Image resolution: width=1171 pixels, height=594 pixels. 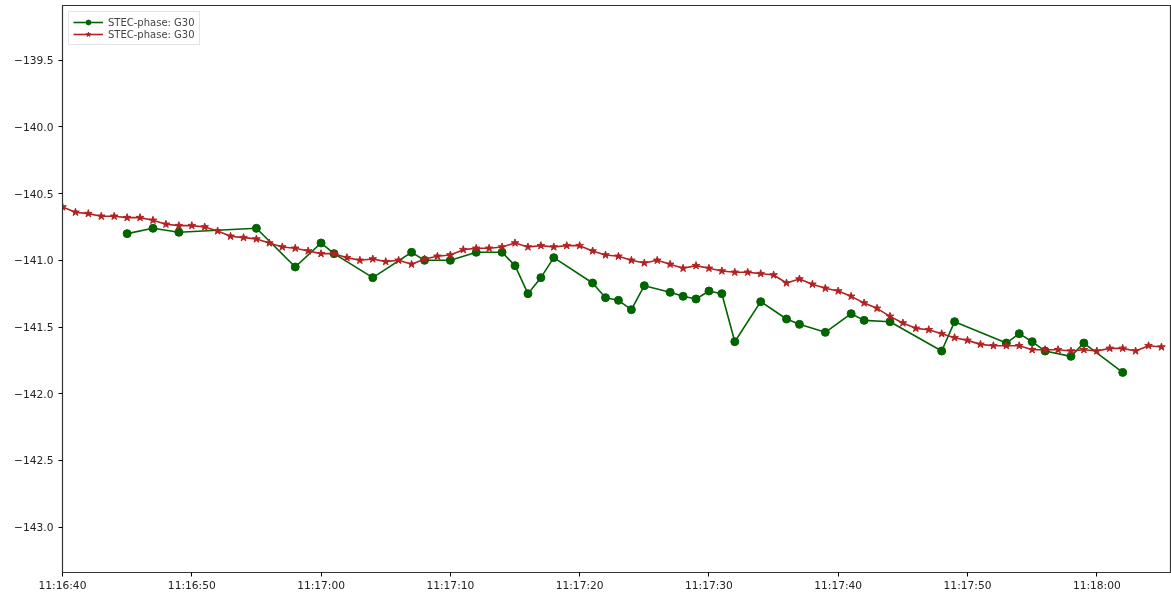 I want to click on x-tick-label: 11:17:40, so click(x=838, y=585).